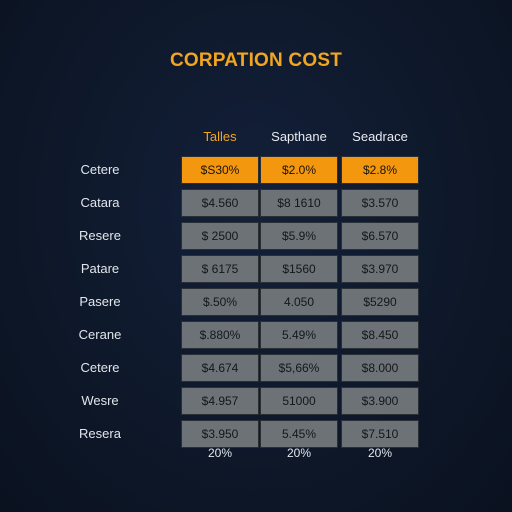  I want to click on table-cell: $2.0%, so click(299, 170).